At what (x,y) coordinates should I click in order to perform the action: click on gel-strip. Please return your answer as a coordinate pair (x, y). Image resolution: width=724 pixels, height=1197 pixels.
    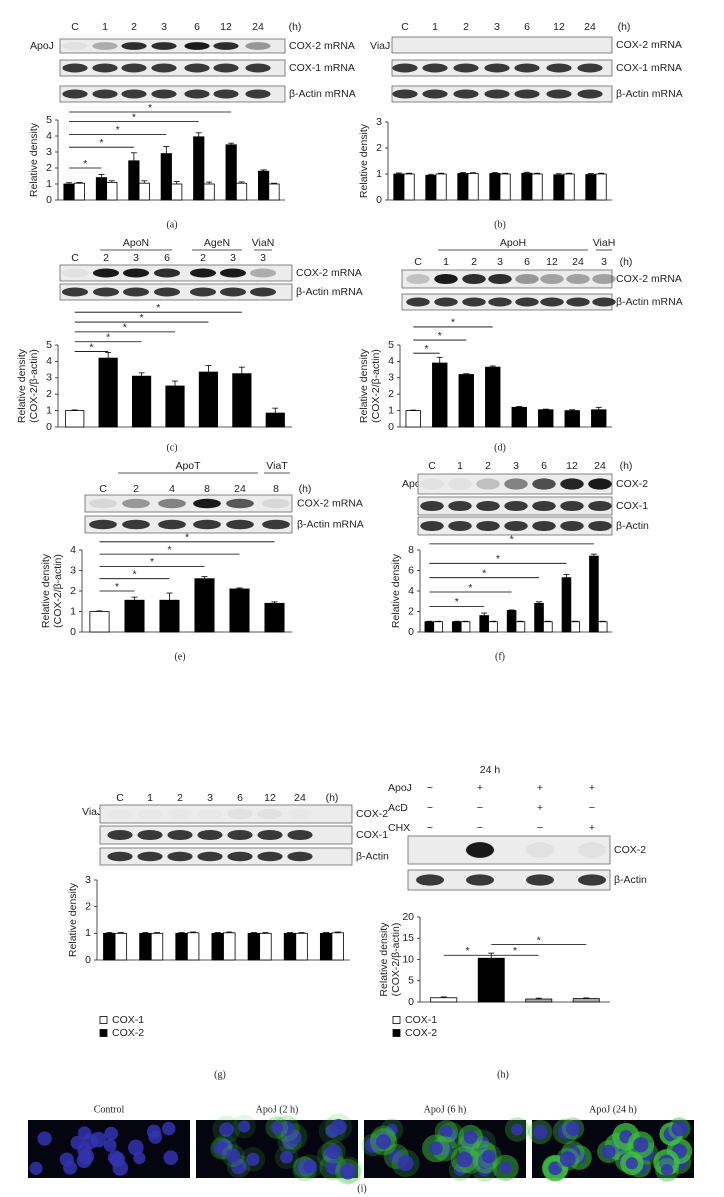
    Looking at the image, I should click on (509, 850).